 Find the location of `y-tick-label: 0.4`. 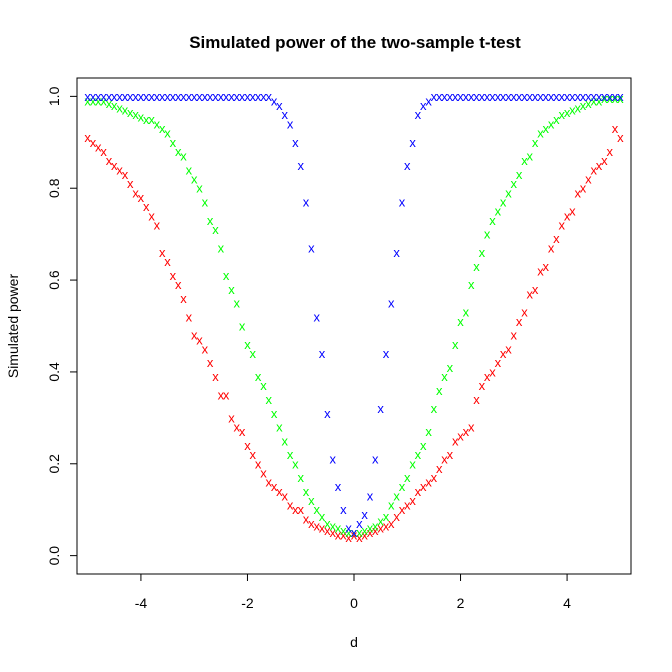

y-tick-label: 0.4 is located at coordinates (54, 372).